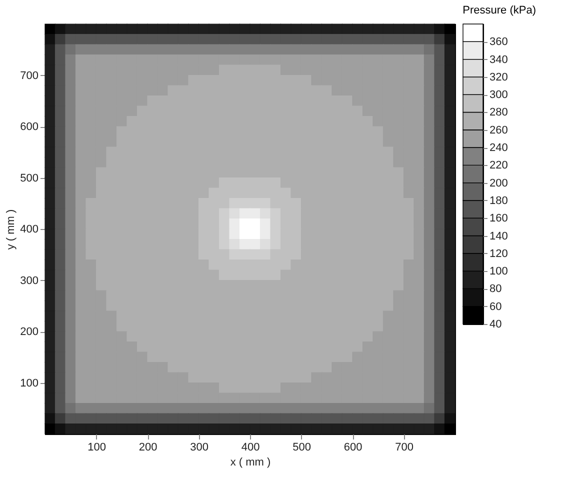  Describe the element at coordinates (404, 448) in the screenshot. I see `x-tick-label: 700` at that location.